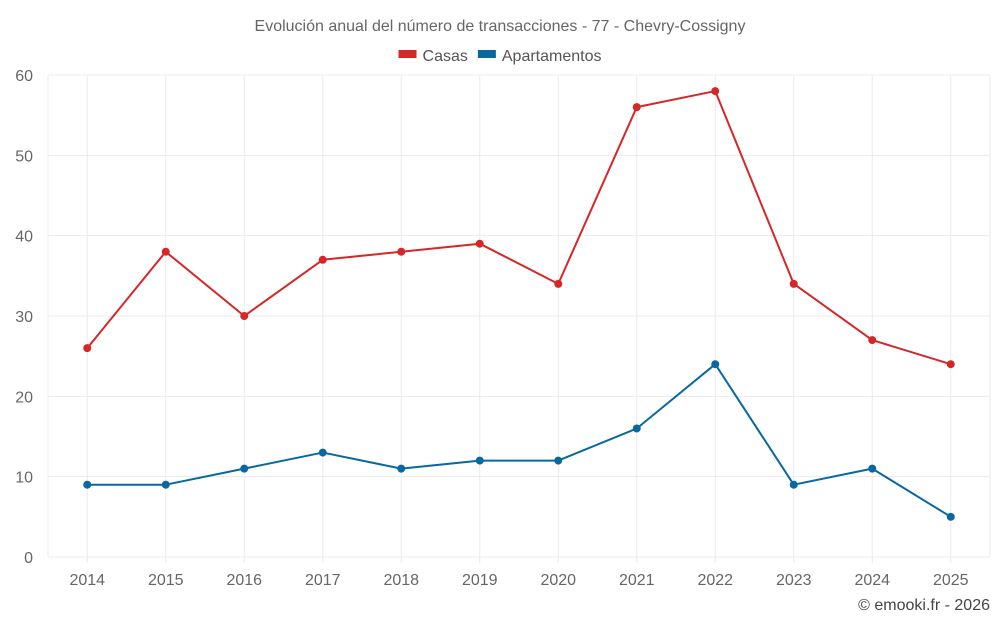  Describe the element at coordinates (794, 580) in the screenshot. I see `x-tick-label: 2023` at that location.